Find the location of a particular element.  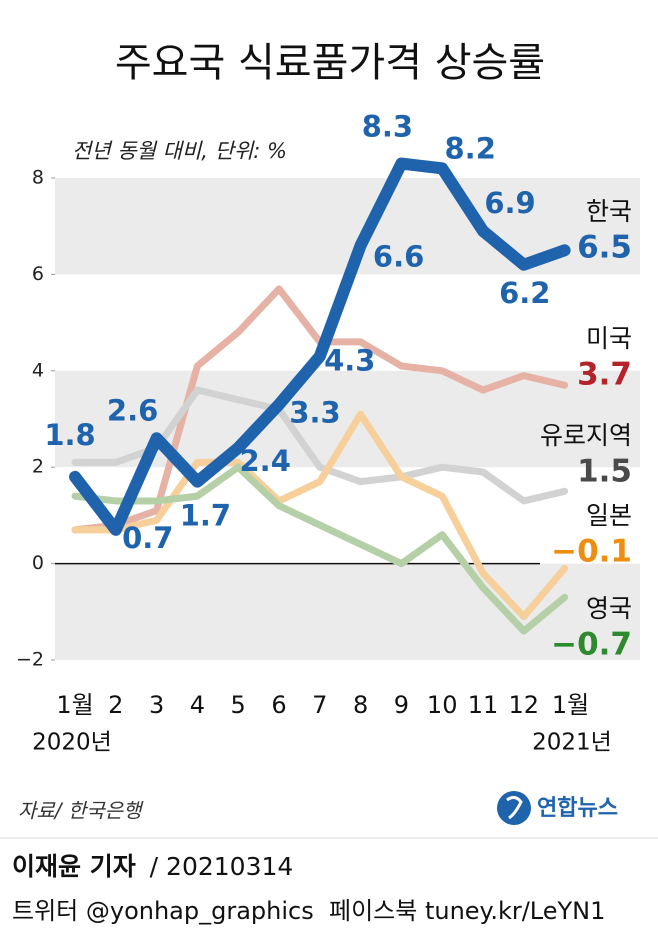

byline: 이재윤 기자 / 20210314 is located at coordinates (152, 866).